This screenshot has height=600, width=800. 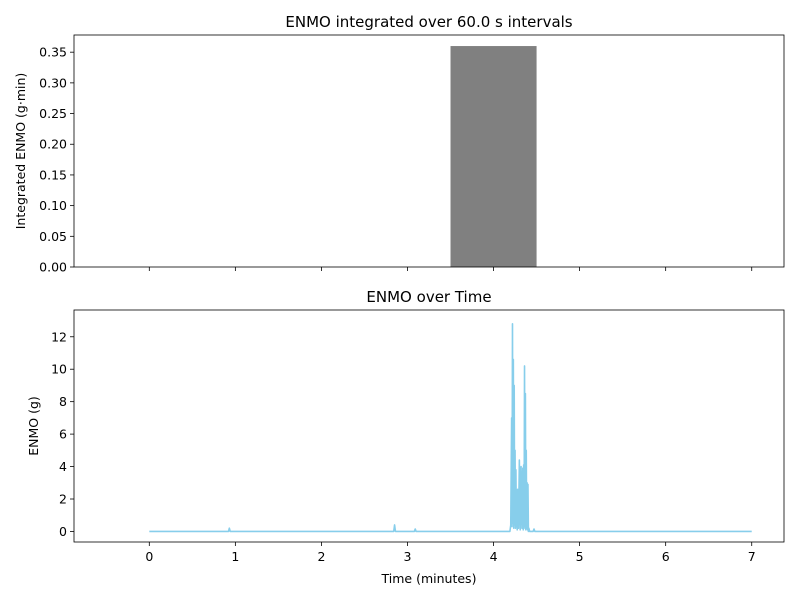 What do you see at coordinates (63, 401) in the screenshot?
I see `bottom-y-tick-label: 8` at bounding box center [63, 401].